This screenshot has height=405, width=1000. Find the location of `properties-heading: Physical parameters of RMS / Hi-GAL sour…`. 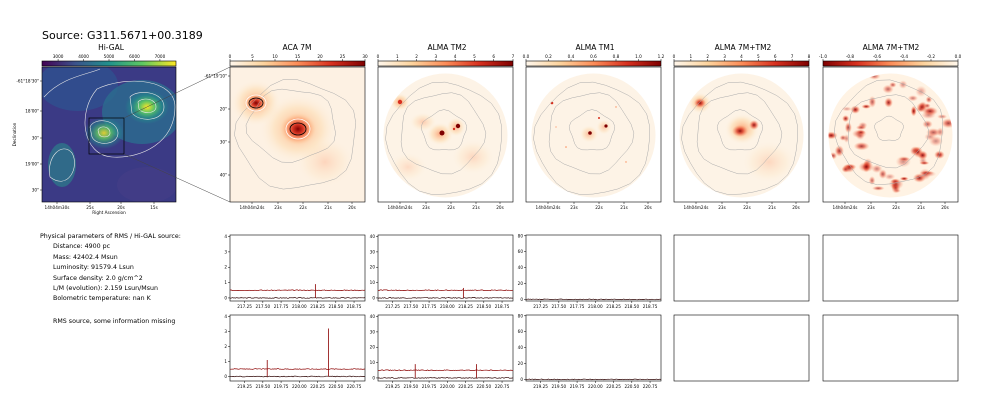

properties-heading: Physical parameters of RMS / Hi-GAL sour… is located at coordinates (110, 236).